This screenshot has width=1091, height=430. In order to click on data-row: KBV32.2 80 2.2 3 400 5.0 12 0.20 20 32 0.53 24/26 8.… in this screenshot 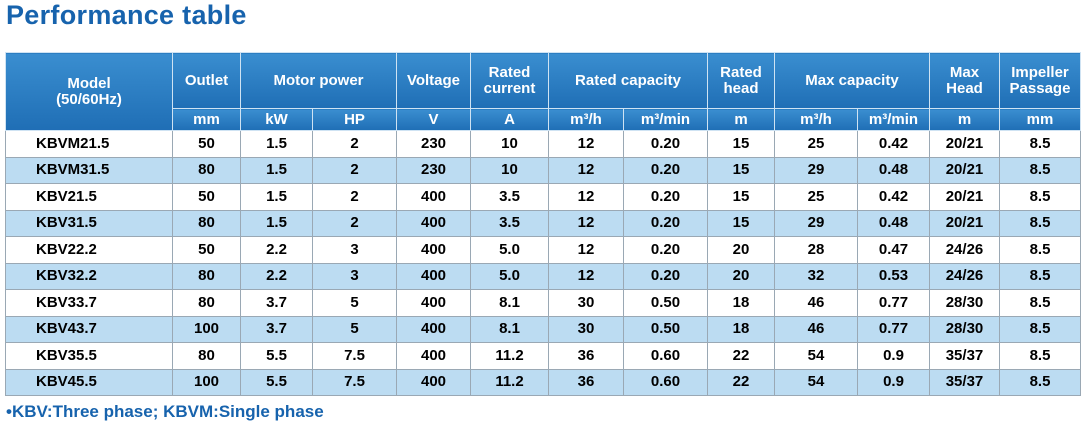, I will do `click(543, 276)`.